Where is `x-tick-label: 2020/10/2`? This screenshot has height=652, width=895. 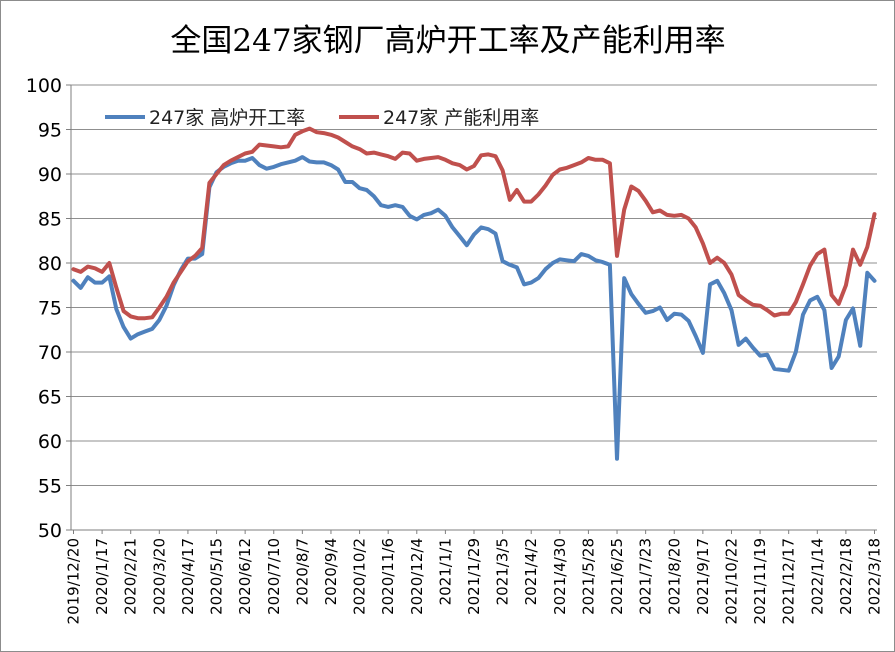
x-tick-label: 2020/10/2 is located at coordinates (360, 576).